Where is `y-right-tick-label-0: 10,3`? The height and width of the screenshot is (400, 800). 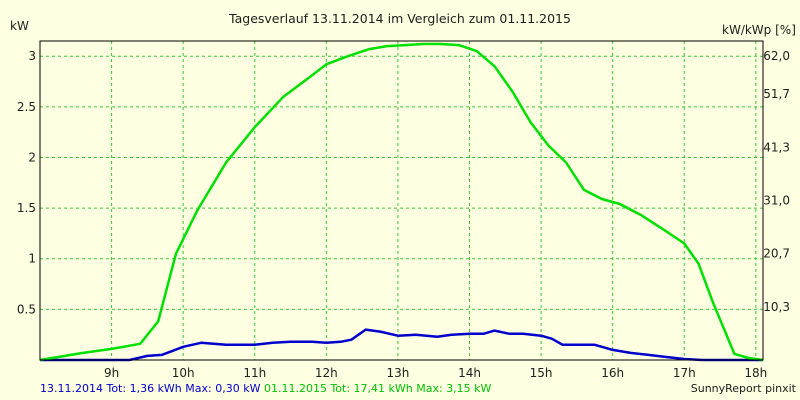
y-right-tick-label-0: 10,3 is located at coordinates (776, 307).